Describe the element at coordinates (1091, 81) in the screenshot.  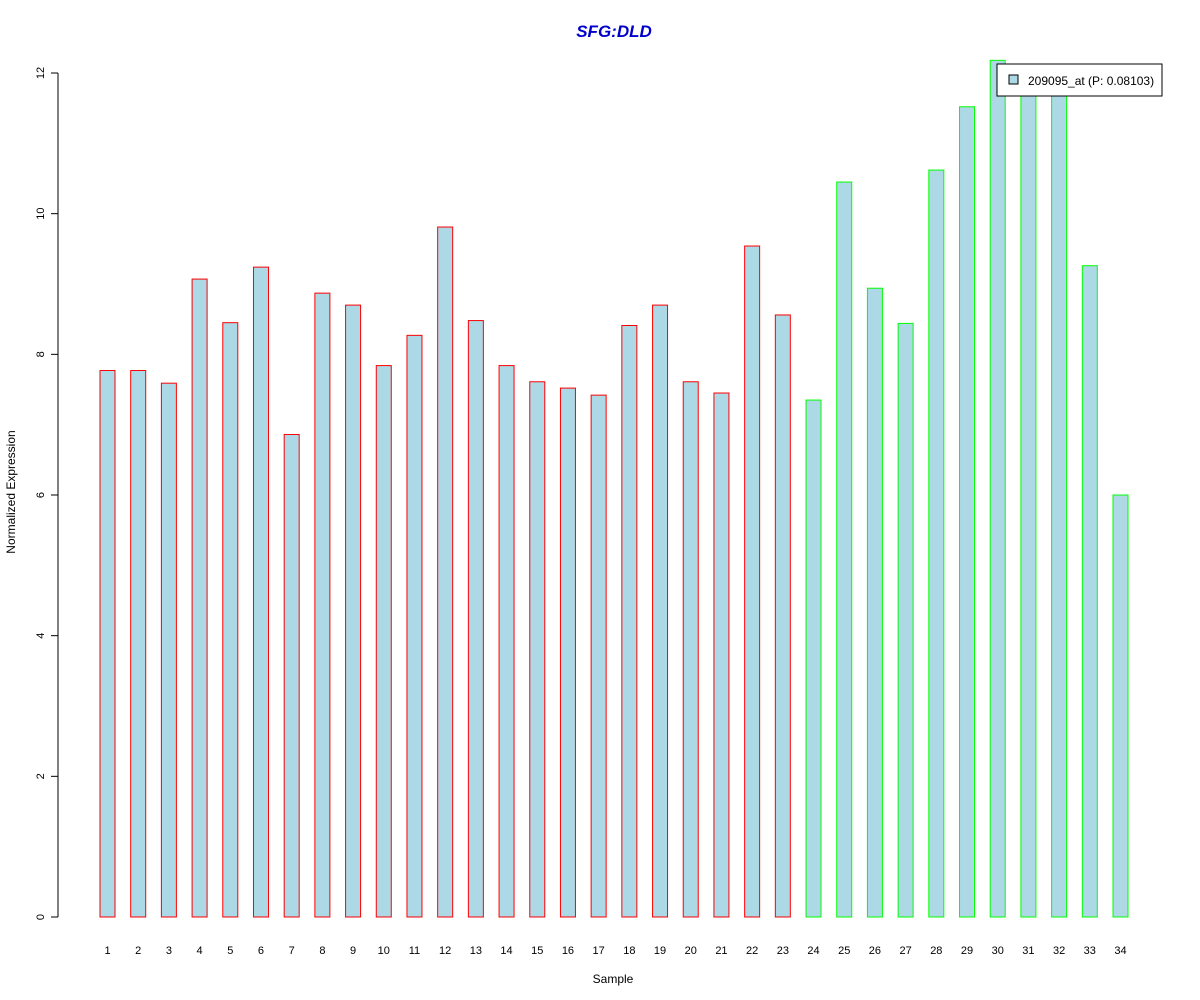
I see `legend-label: 209095_at (P: 0.08103)` at that location.